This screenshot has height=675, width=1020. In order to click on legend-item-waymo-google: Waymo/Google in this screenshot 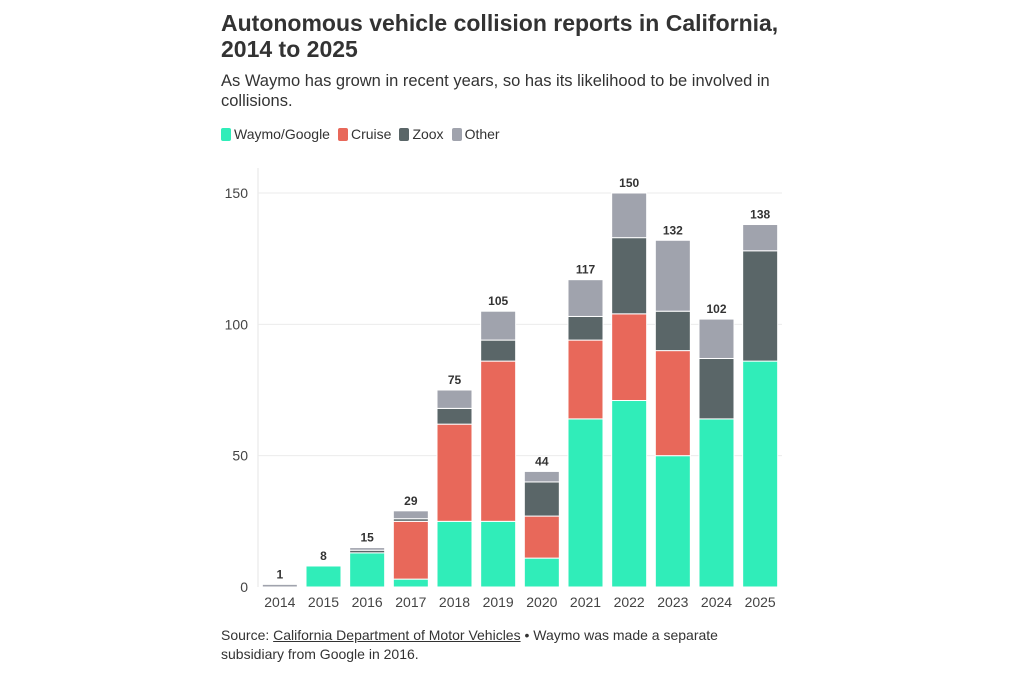, I will do `click(275, 134)`.